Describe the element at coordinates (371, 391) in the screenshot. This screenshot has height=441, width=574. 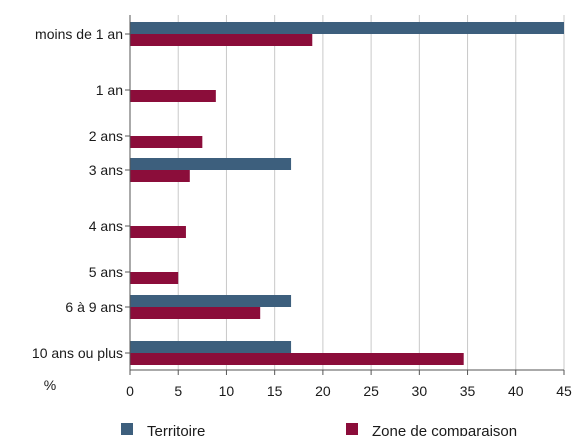
I see `x-tick-label: 25` at that location.